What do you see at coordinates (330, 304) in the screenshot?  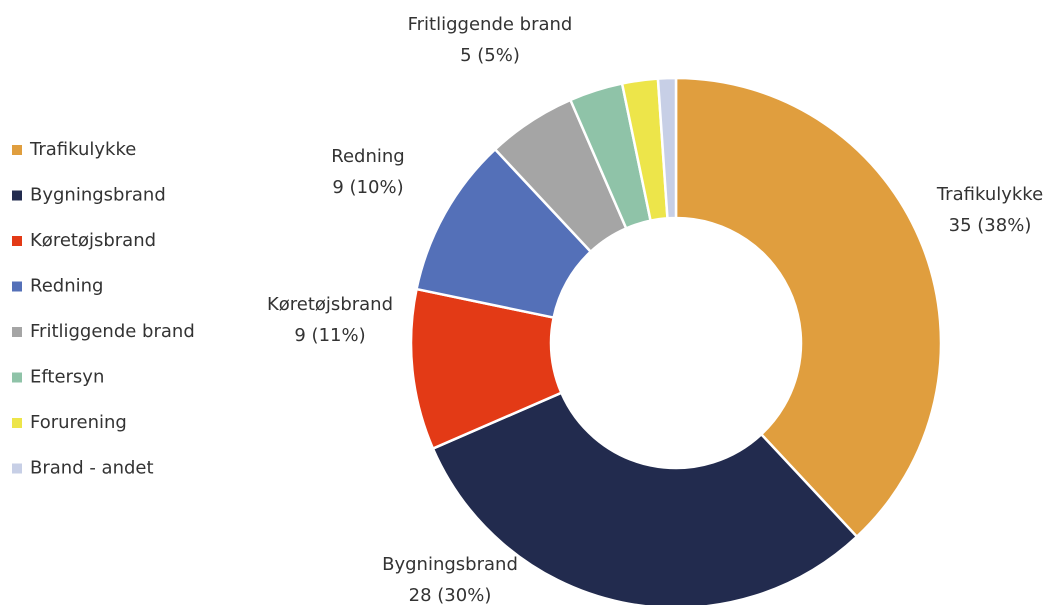 I see `slice-label-name: Køretøjsbrand` at bounding box center [330, 304].